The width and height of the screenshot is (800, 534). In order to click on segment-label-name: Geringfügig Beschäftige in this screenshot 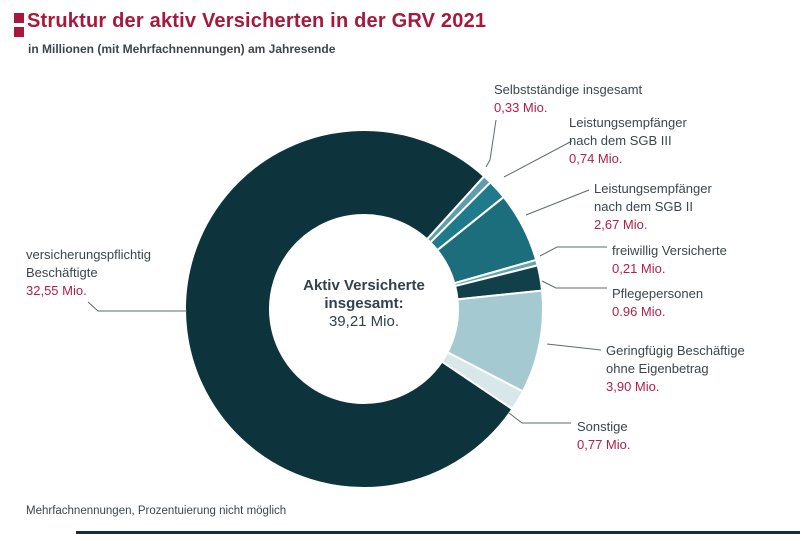, I will do `click(675, 350)`.